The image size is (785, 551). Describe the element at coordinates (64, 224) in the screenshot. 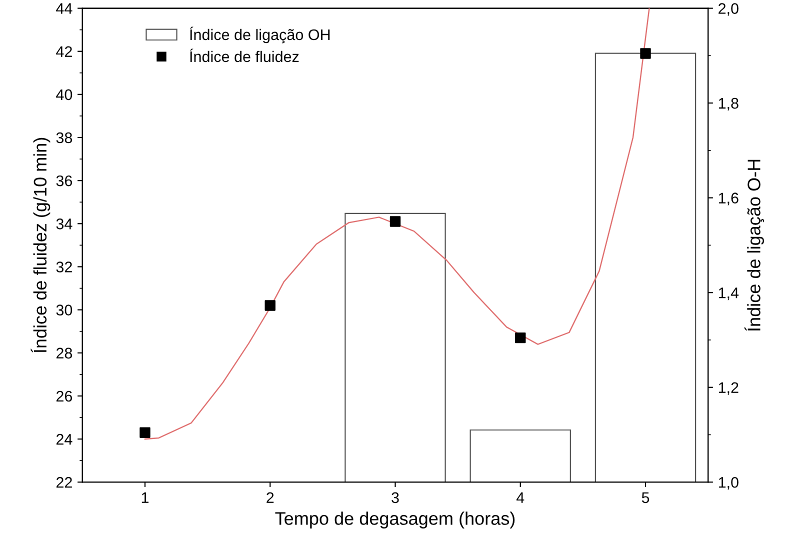

I see `y-tick-label: 34` at that location.